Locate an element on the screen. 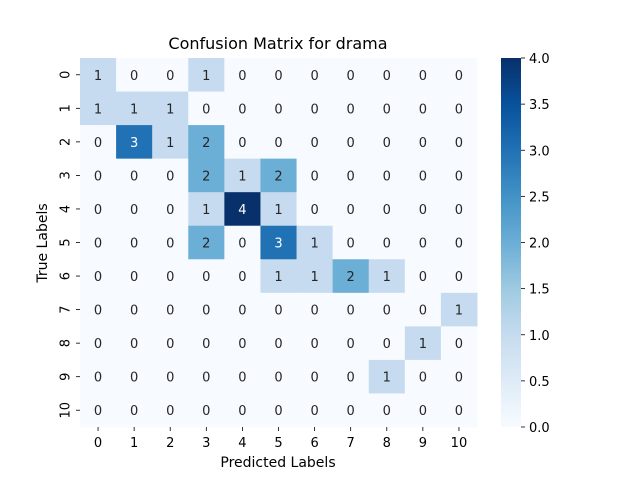 Image resolution: width=640 pixels, height=480 pixels. x-tick-label: 4 is located at coordinates (242, 443).